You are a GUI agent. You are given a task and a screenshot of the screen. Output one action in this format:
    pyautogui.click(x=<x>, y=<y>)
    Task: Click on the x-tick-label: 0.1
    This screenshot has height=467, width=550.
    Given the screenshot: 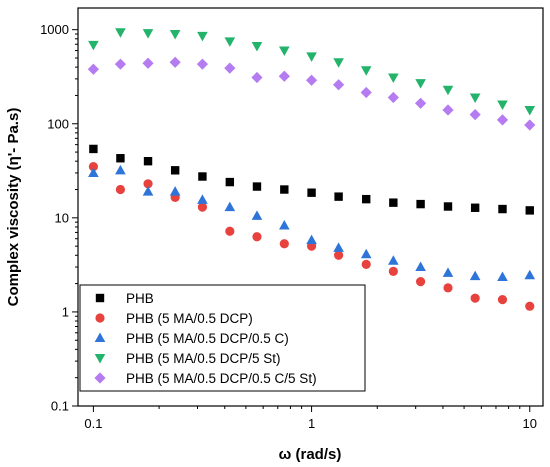 What is the action you would take?
    pyautogui.click(x=93, y=423)
    